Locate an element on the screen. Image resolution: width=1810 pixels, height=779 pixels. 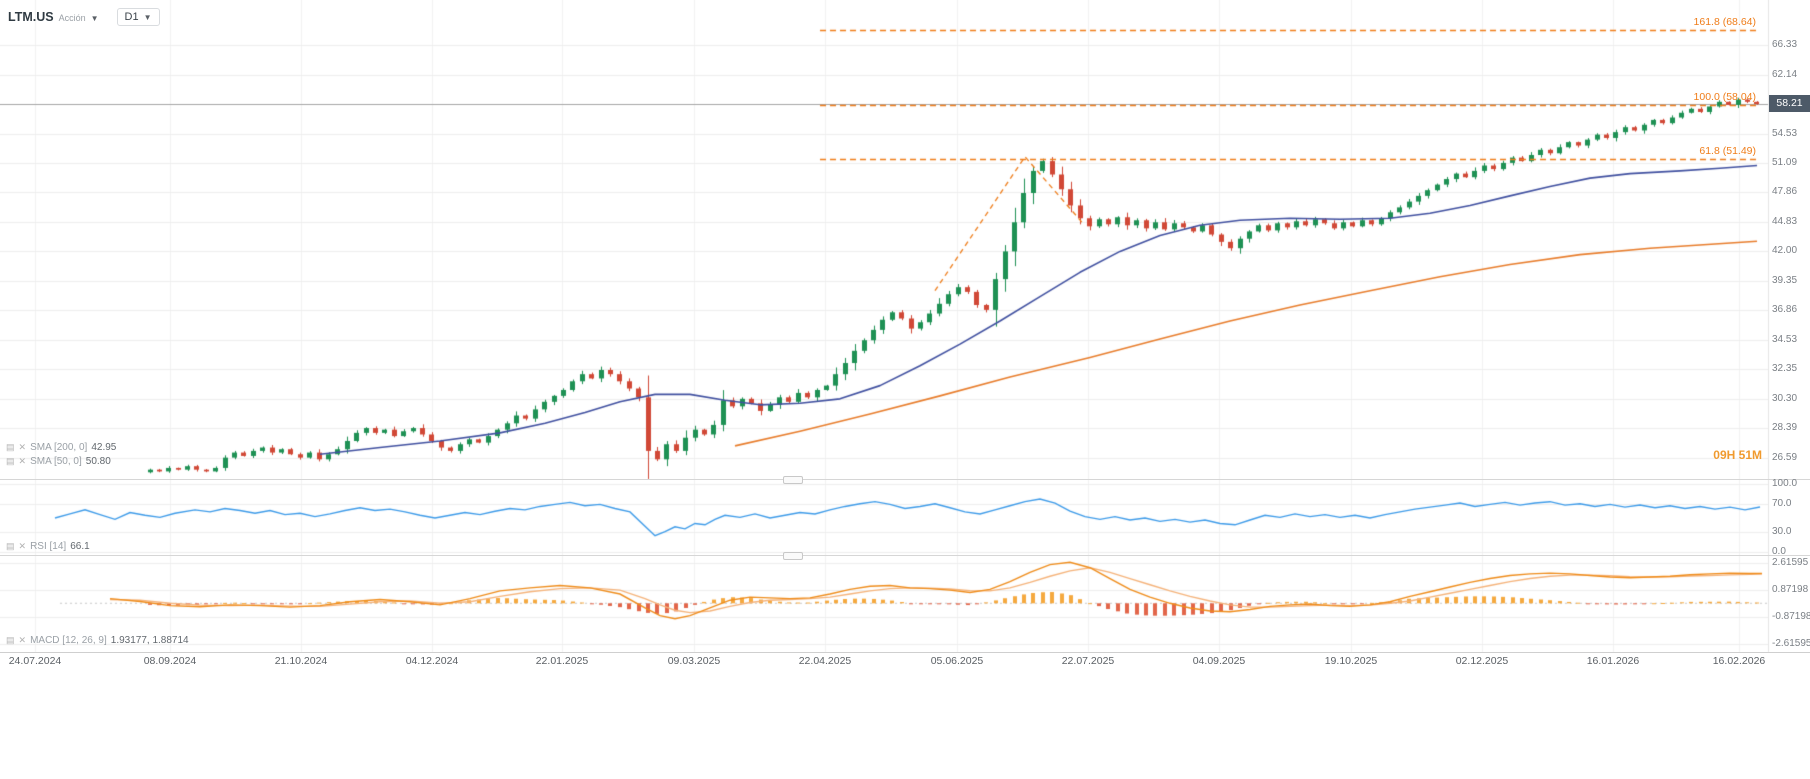
sma50-label: SMA [50, 0] is located at coordinates (56, 461).